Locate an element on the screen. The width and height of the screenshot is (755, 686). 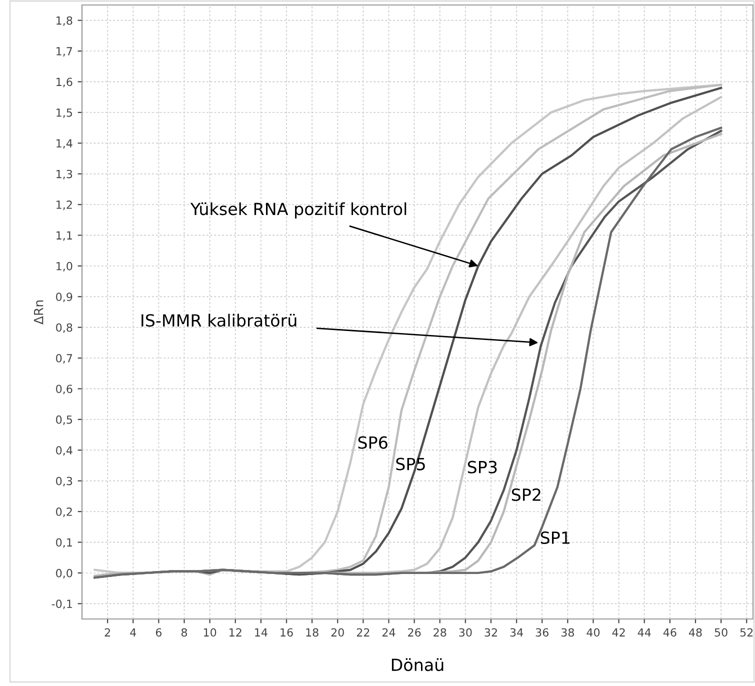
series-label: SP3 is located at coordinates (482, 467).